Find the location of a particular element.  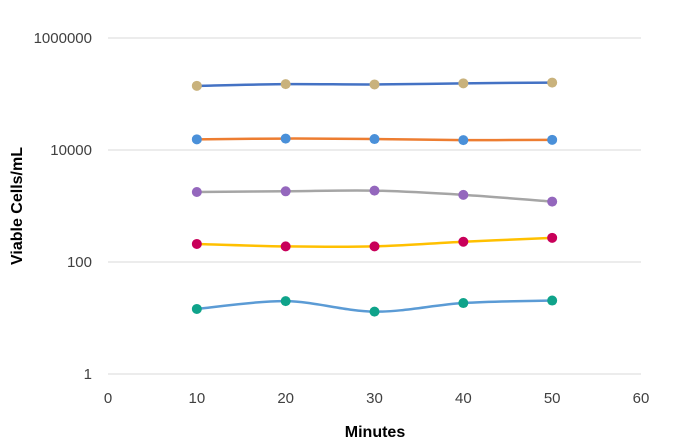

x-axis-title: Minutes is located at coordinates (375, 432).